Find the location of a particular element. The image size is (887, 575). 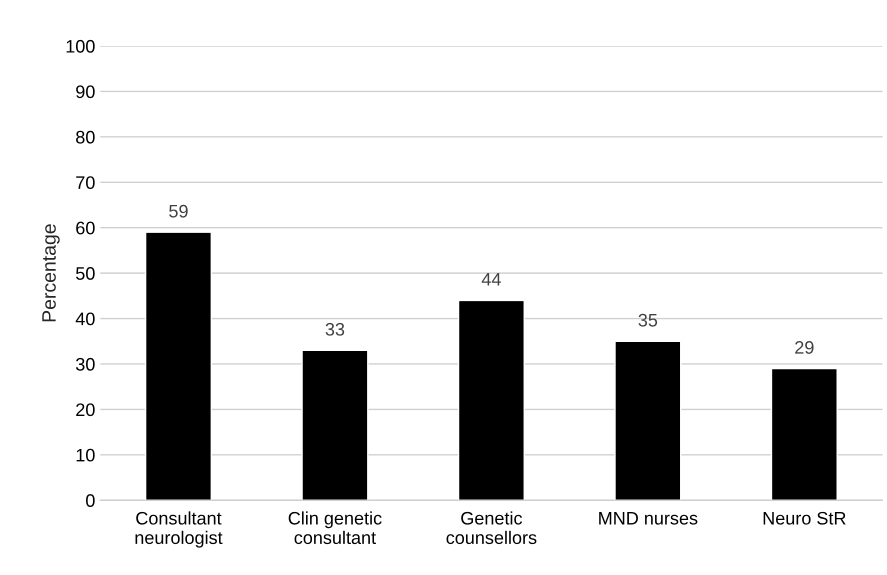

data-label: 29 is located at coordinates (804, 347).